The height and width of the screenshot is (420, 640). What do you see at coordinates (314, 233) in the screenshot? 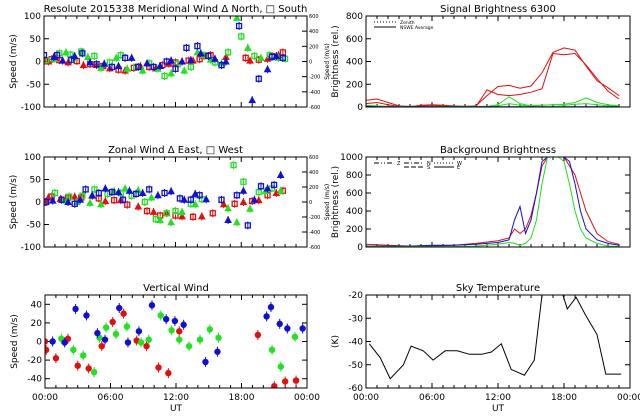
I see `right-y-tick-label: -400` at bounding box center [314, 233].